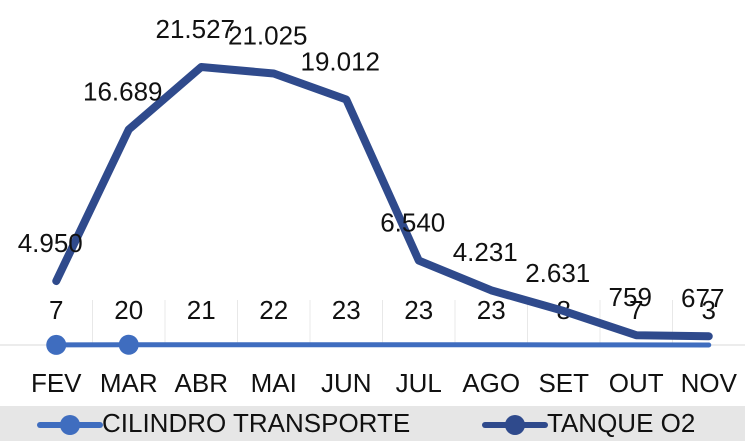  What do you see at coordinates (709, 383) in the screenshot?
I see `x-tick-label: NOV` at bounding box center [709, 383].